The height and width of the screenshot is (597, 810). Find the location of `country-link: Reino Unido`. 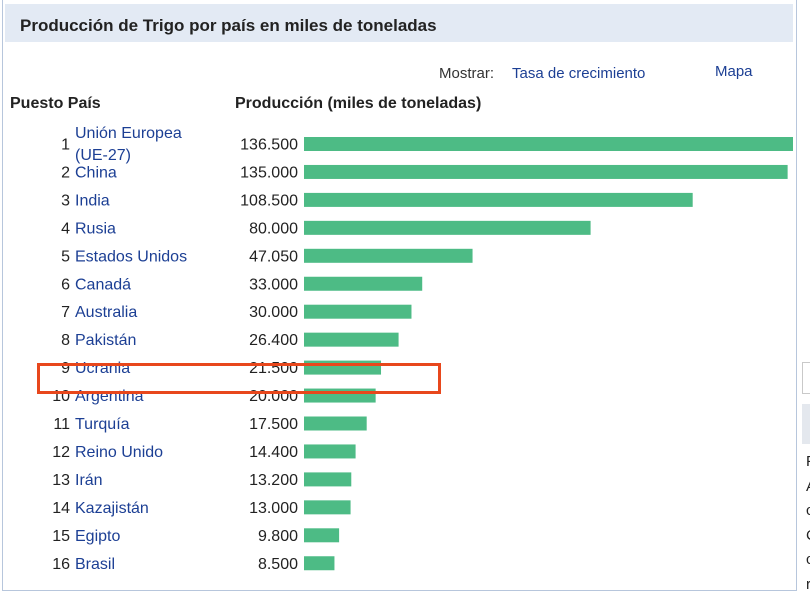

country-link: Reino Unido is located at coordinates (119, 452).